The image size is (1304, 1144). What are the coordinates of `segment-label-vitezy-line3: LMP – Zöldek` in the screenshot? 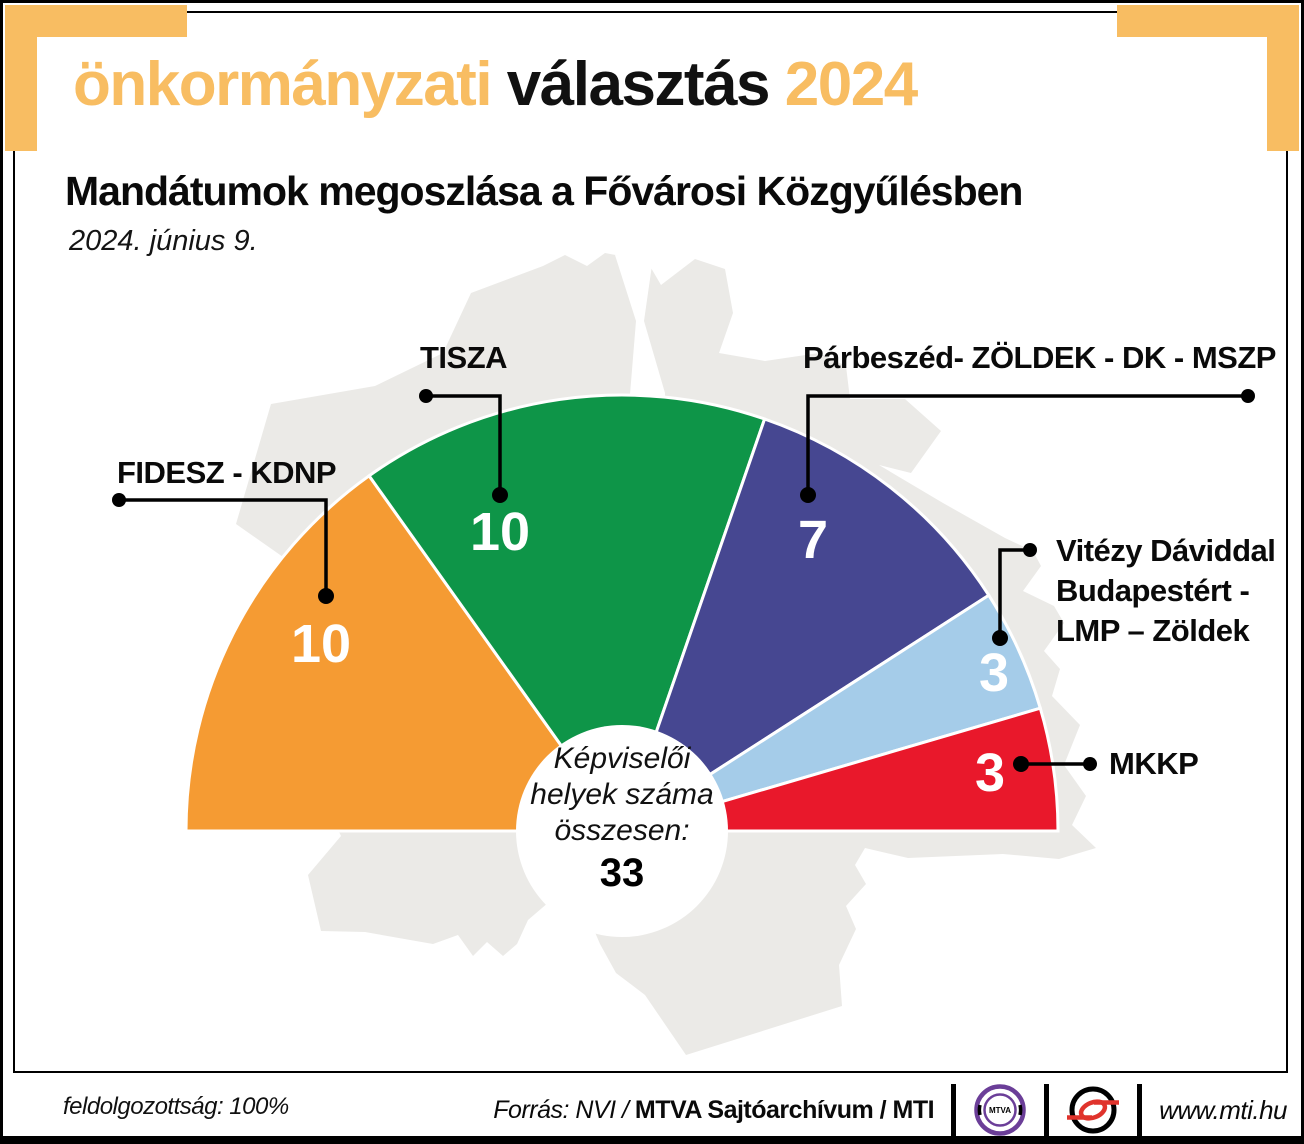 It's located at (1153, 630).